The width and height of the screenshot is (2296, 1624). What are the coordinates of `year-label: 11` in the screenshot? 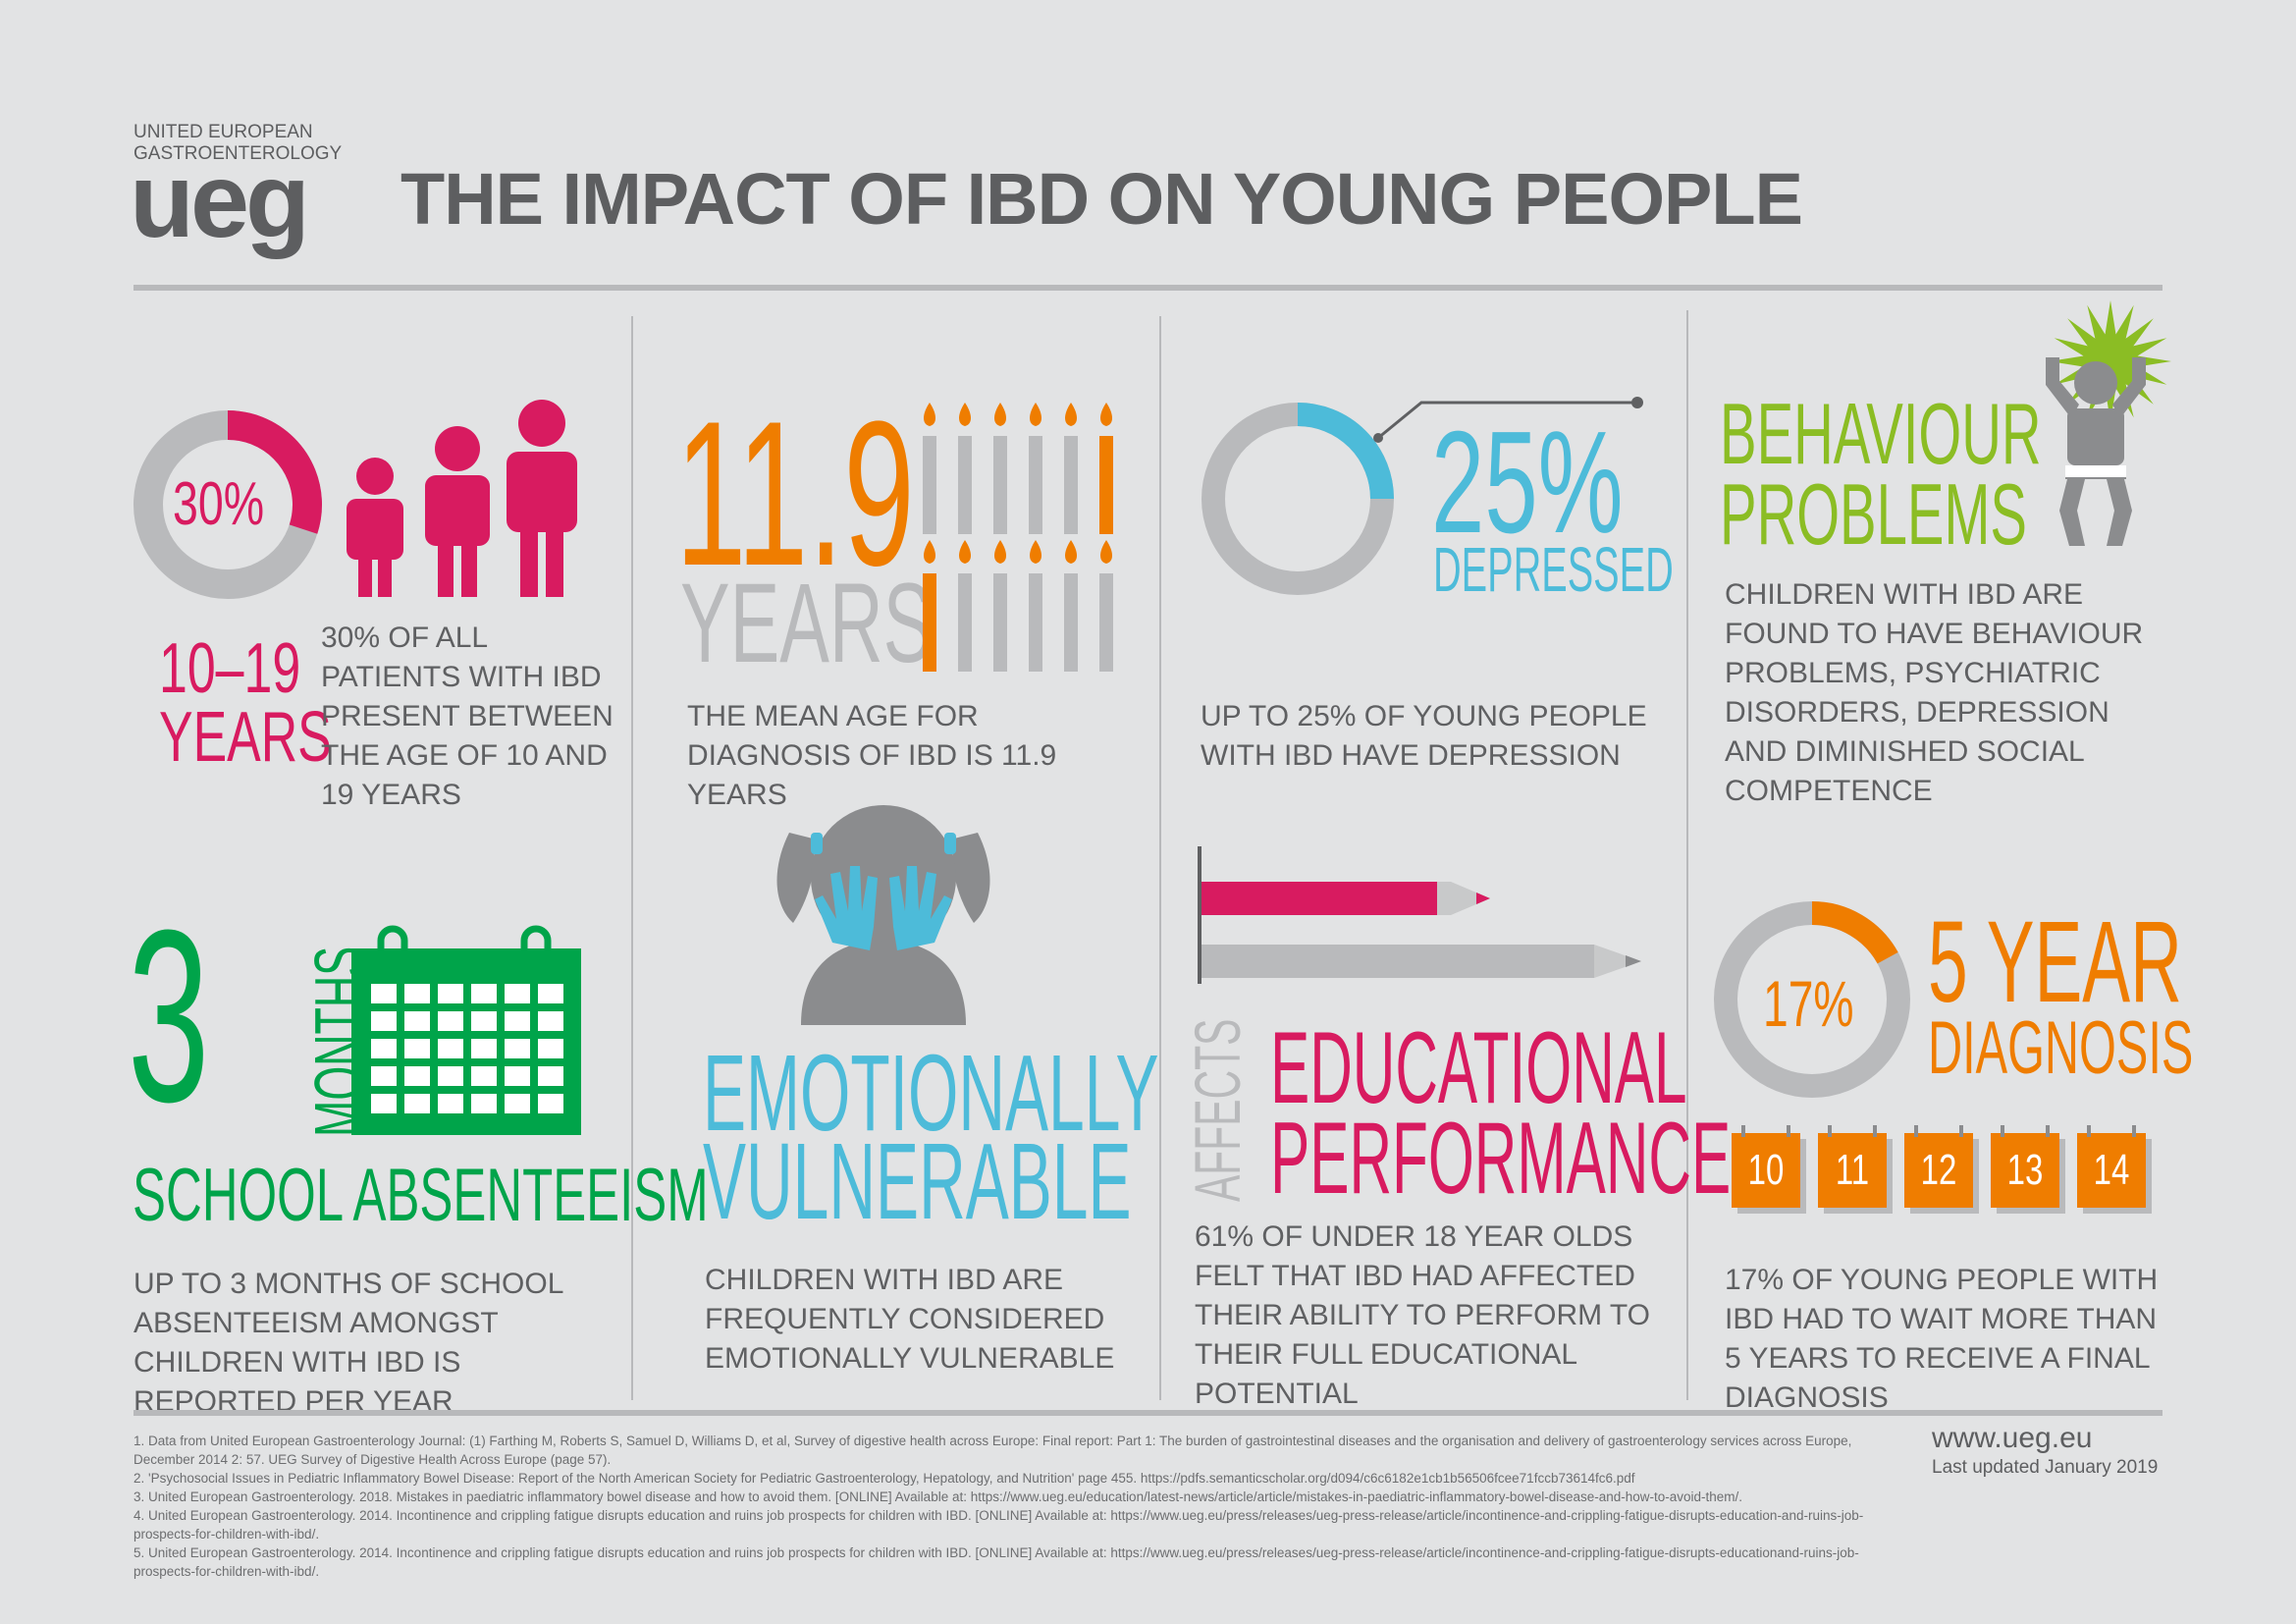 It's located at (1853, 1170).